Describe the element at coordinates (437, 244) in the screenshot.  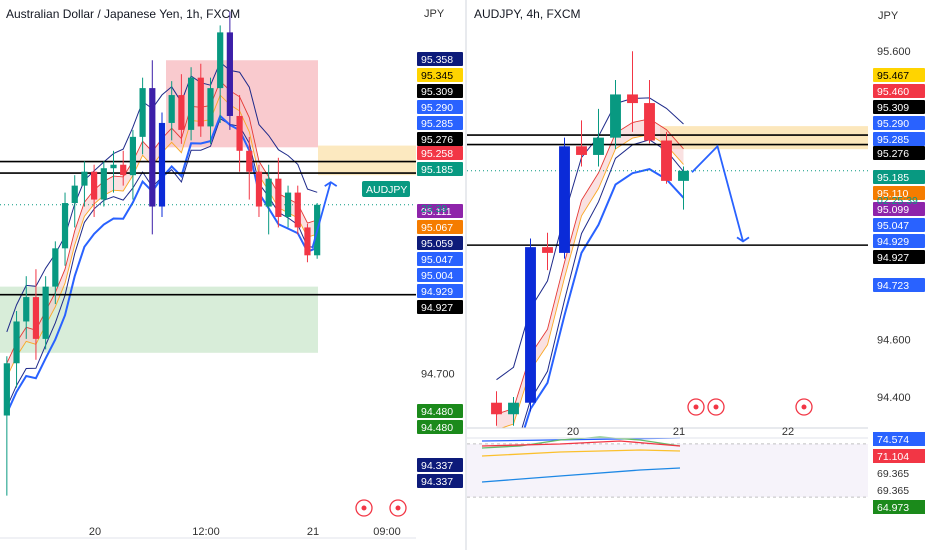
I see `l-price-label-text-10: 95.059` at that location.